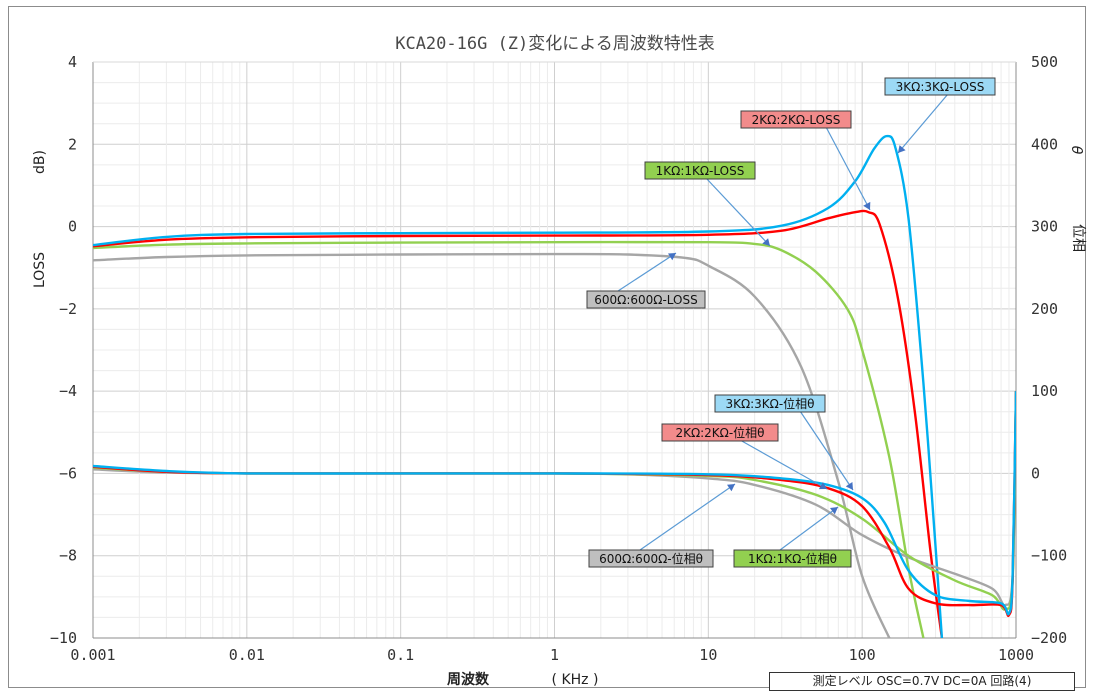  What do you see at coordinates (68, 473) in the screenshot?
I see `y-left-tick-label: −6` at bounding box center [68, 473].